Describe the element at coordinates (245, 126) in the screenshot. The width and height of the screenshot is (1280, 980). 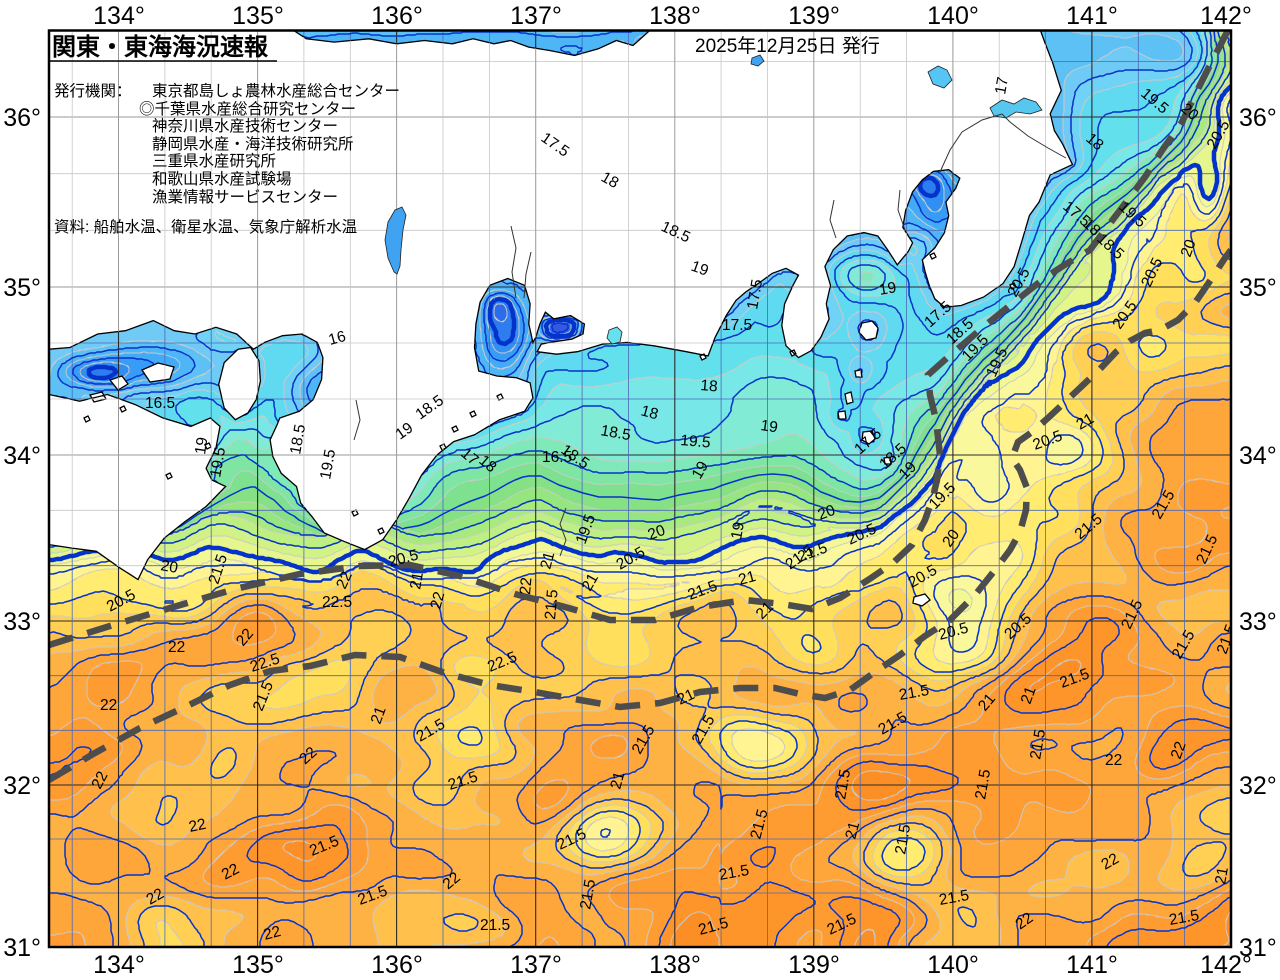
I see `svg-text: 神奈川県水産技術センター` at that location.